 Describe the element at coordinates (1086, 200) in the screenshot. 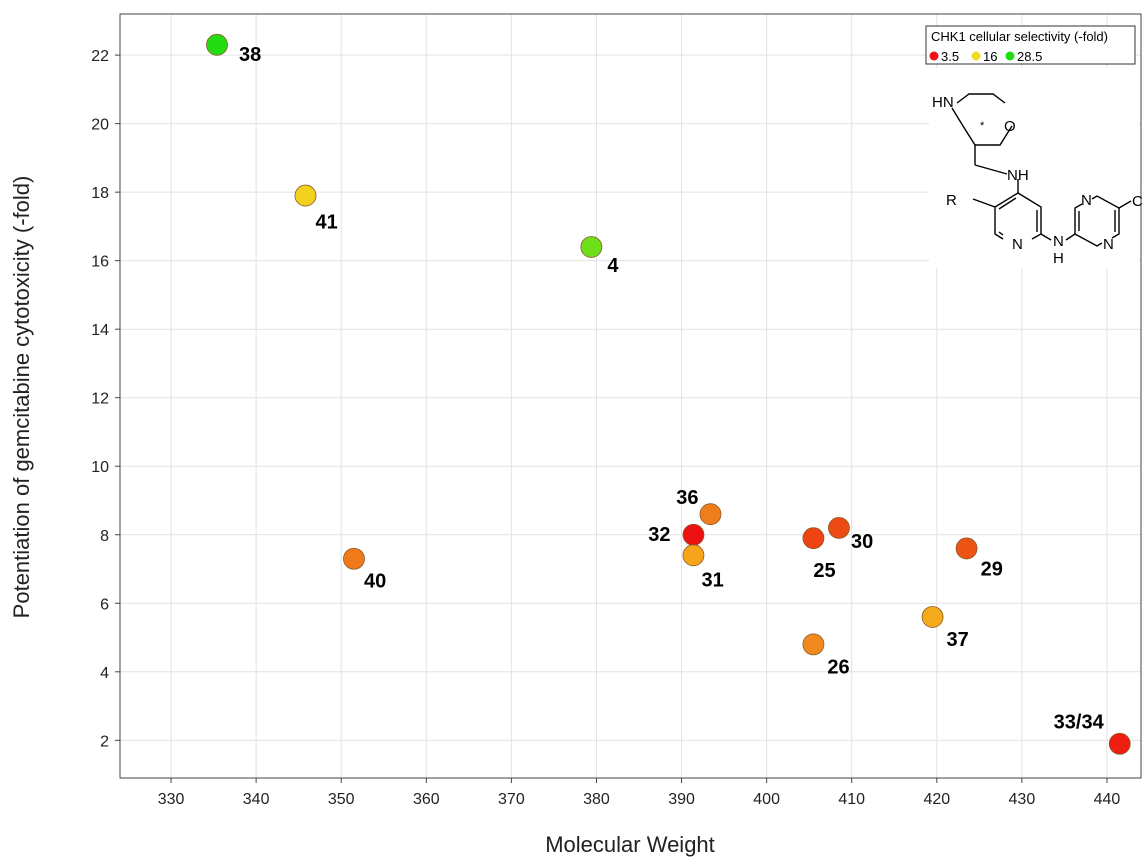

I see `atom-n-pyrazine-top: N` at that location.